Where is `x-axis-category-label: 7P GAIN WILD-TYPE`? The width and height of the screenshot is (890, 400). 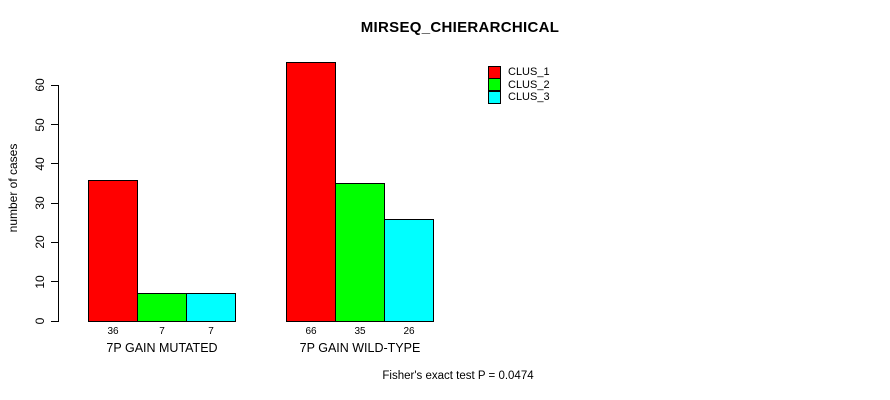
x-axis-category-label: 7P GAIN WILD-TYPE is located at coordinates (360, 348).